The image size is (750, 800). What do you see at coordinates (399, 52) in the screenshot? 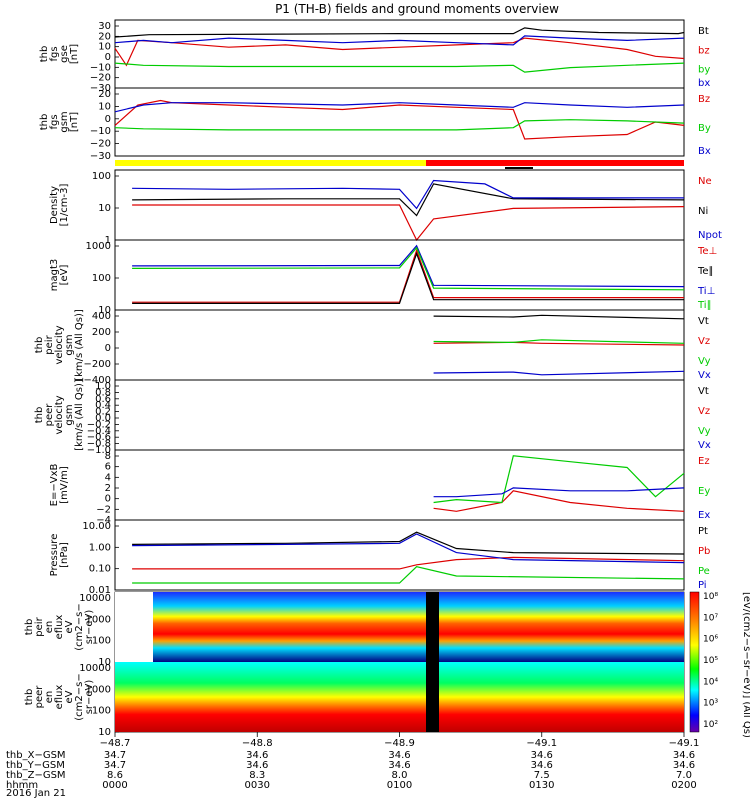
I see `series-line-bz` at bounding box center [399, 52].